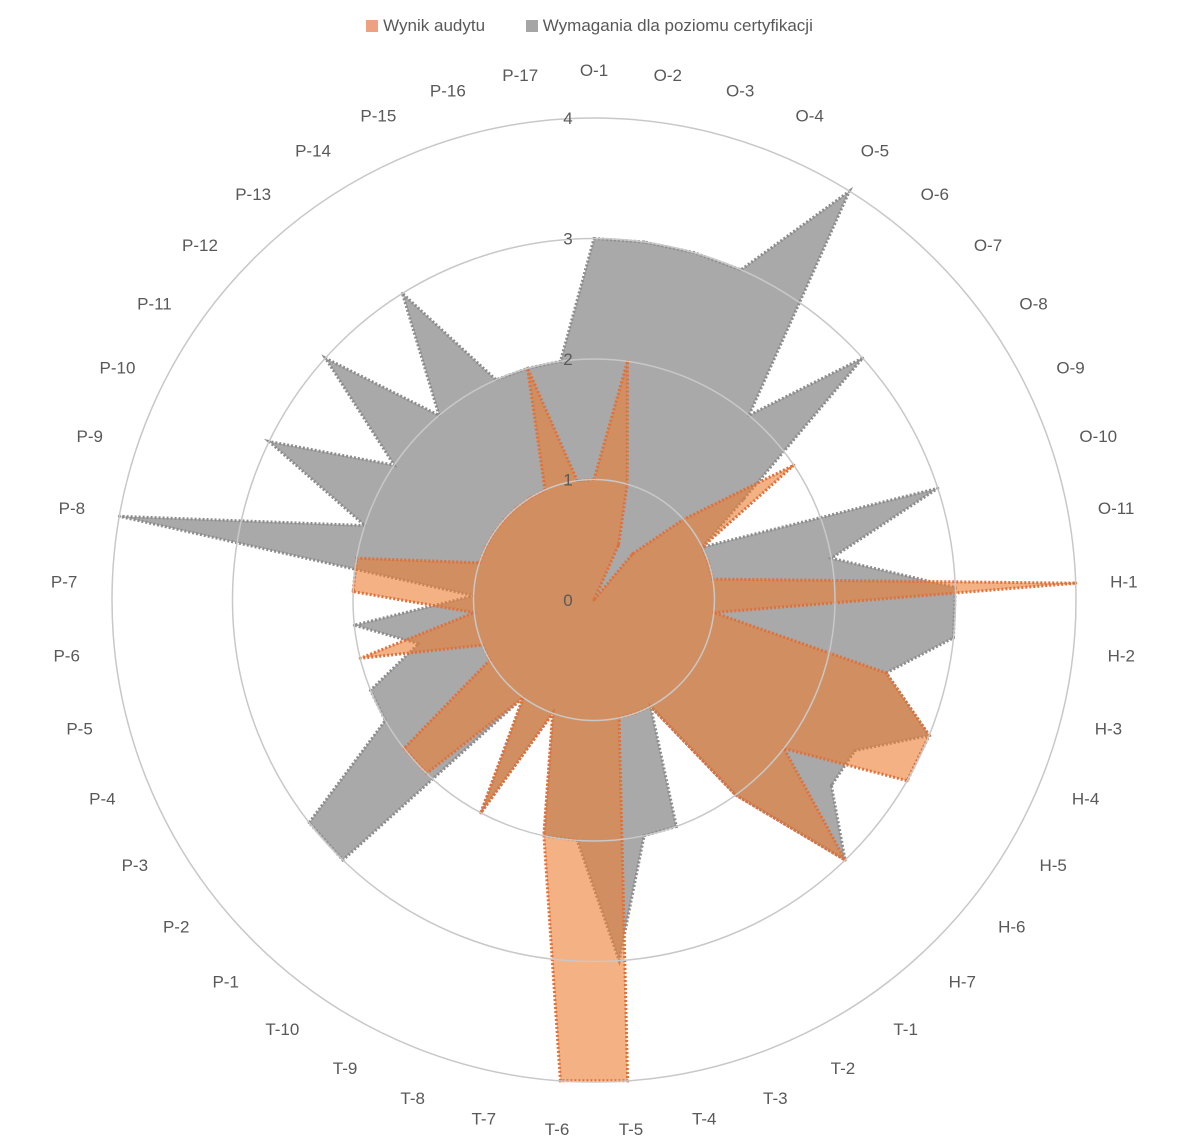 Image resolution: width=1179 pixels, height=1142 pixels. What do you see at coordinates (378, 116) in the screenshot?
I see `category-label: P-15` at bounding box center [378, 116].